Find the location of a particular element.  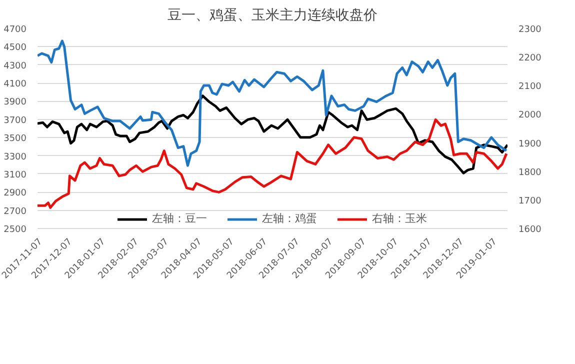

y-tick-label: 4300 is located at coordinates (15, 66).